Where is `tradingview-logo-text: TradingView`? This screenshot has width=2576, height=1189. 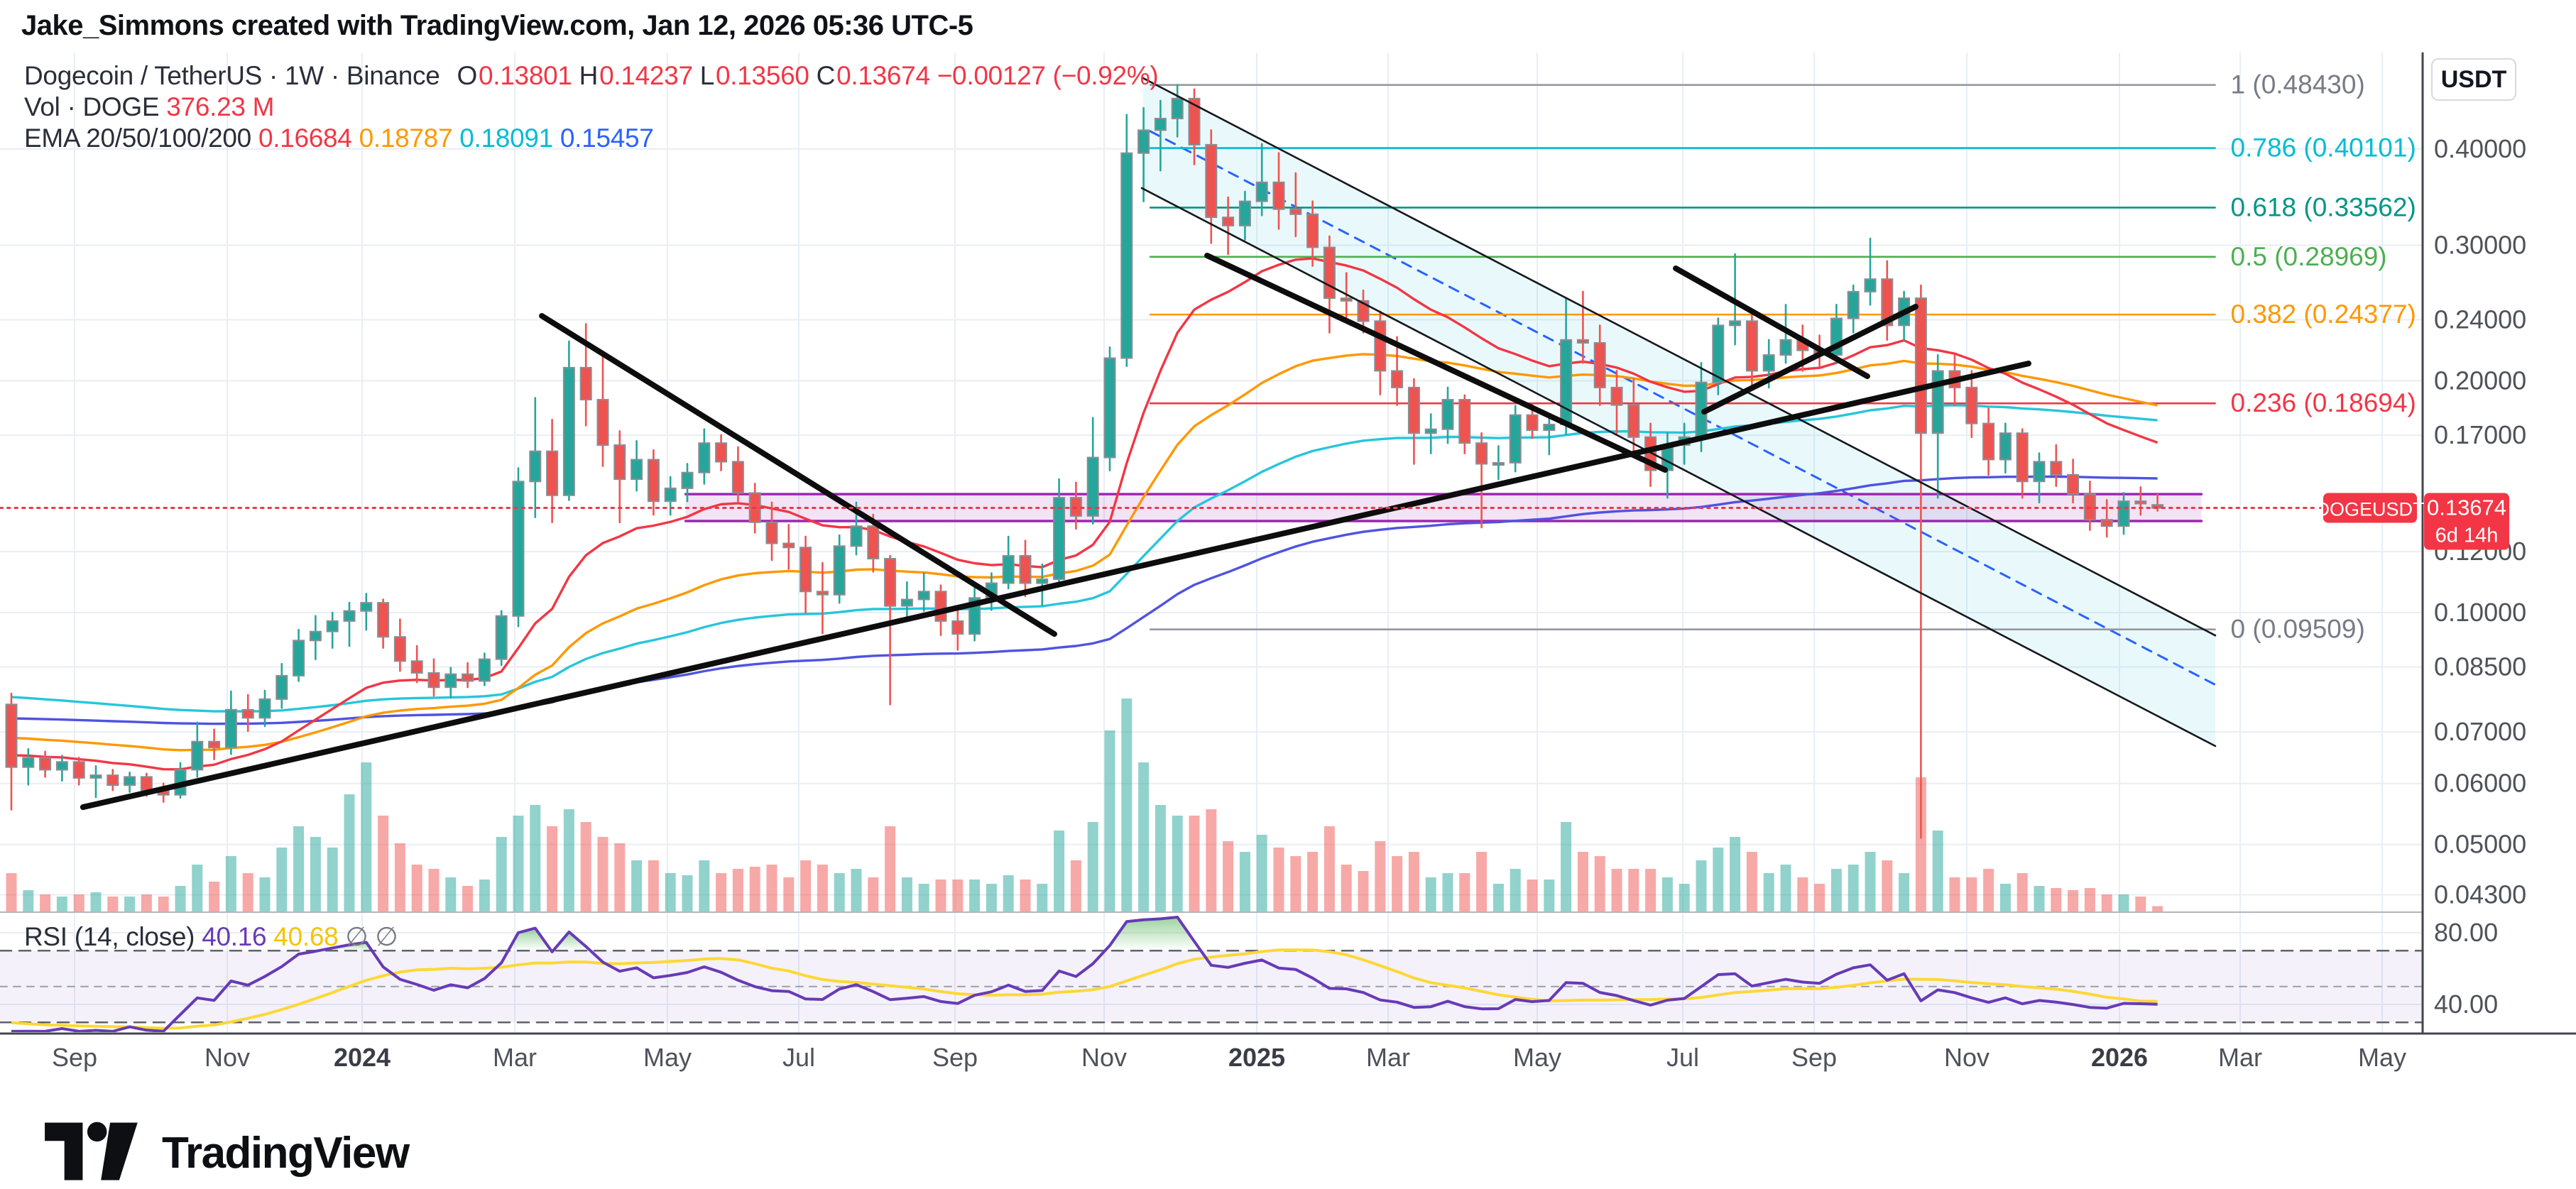
tradingview-logo-text: TradingView is located at coordinates (286, 1153).